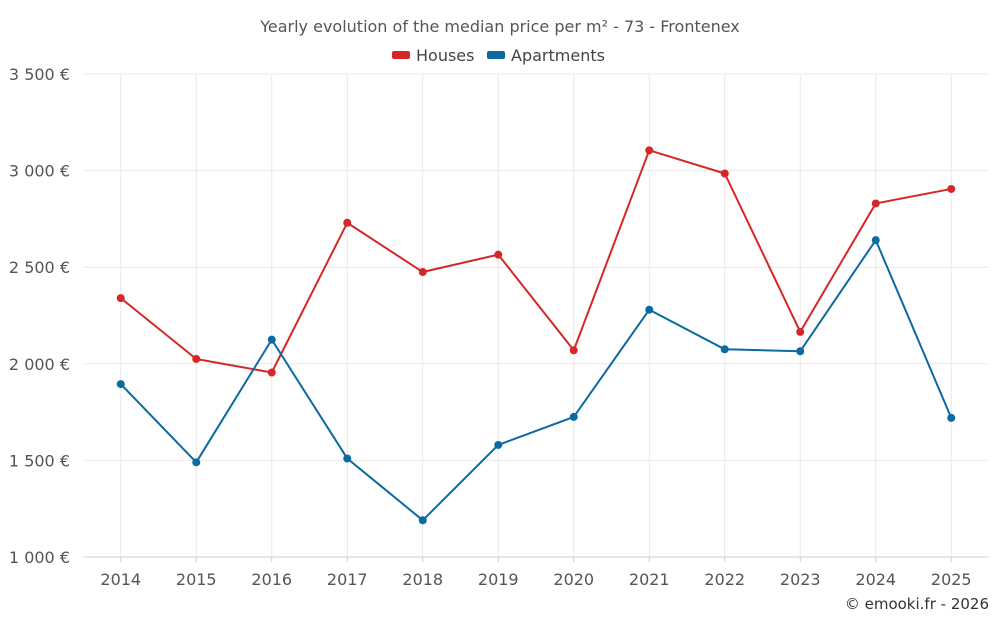 The height and width of the screenshot is (625, 1000). What do you see at coordinates (39, 74) in the screenshot?
I see `y-tick-label: 3 500 €` at bounding box center [39, 74].